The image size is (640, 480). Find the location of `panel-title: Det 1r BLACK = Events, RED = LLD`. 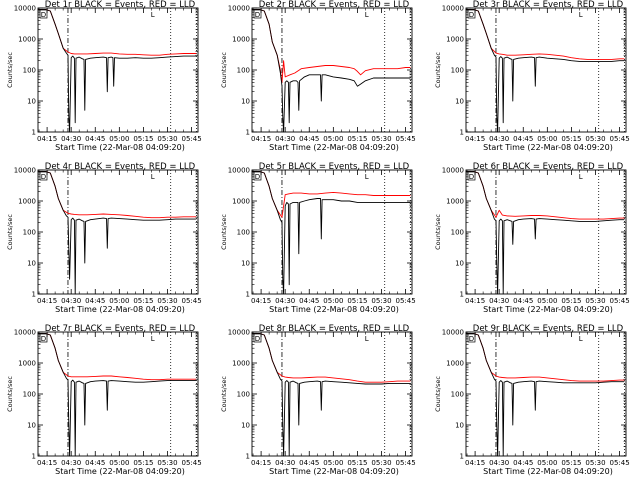

panel-title: Det 1r BLACK = Events, RED = LLD is located at coordinates (120, 5).